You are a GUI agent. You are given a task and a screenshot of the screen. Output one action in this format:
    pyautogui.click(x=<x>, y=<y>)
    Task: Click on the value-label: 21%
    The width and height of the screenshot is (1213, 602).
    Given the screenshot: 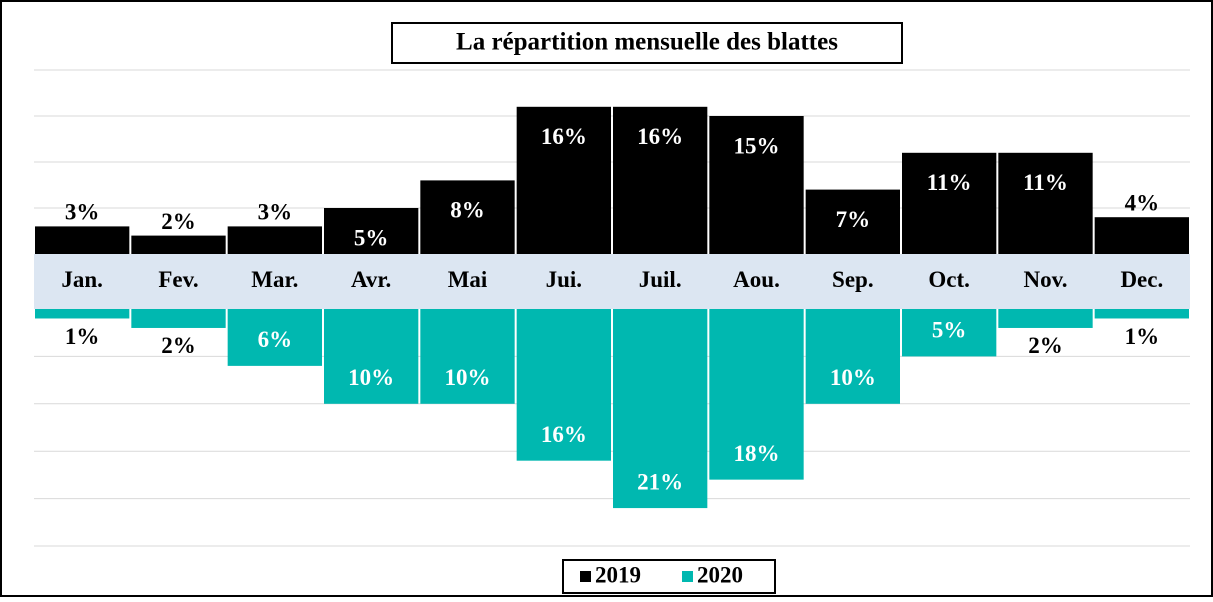 What is the action you would take?
    pyautogui.click(x=660, y=481)
    